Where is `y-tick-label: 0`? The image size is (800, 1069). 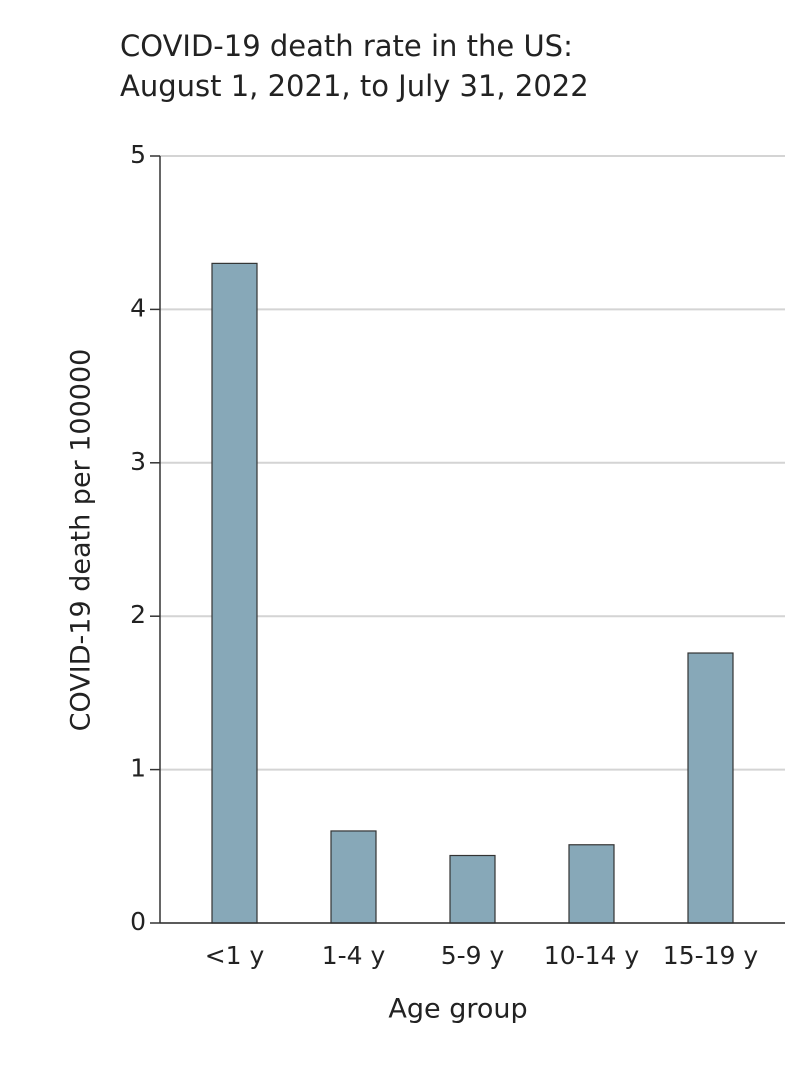 y-tick-label: 0 is located at coordinates (138, 921).